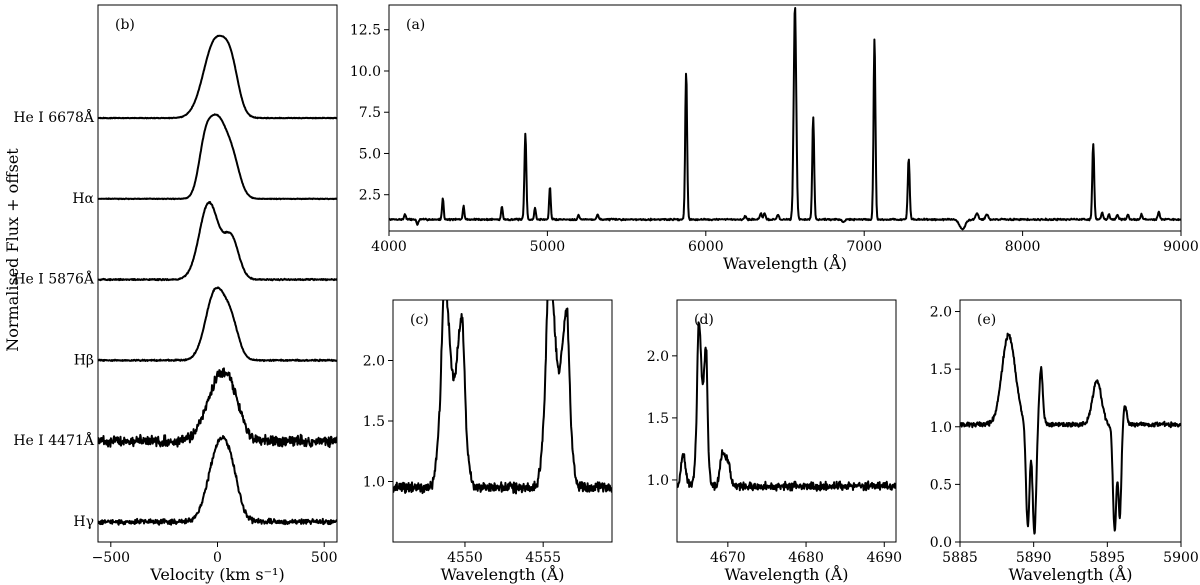  What do you see at coordinates (389, 247) in the screenshot?
I see `x-tick-label: 4000` at bounding box center [389, 247].